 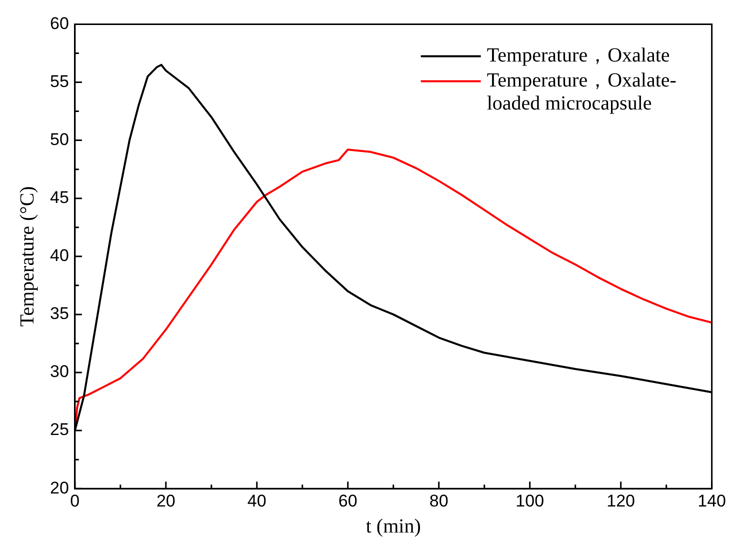 What do you see at coordinates (59, 430) in the screenshot?
I see `y-tick-label: 25` at bounding box center [59, 430].